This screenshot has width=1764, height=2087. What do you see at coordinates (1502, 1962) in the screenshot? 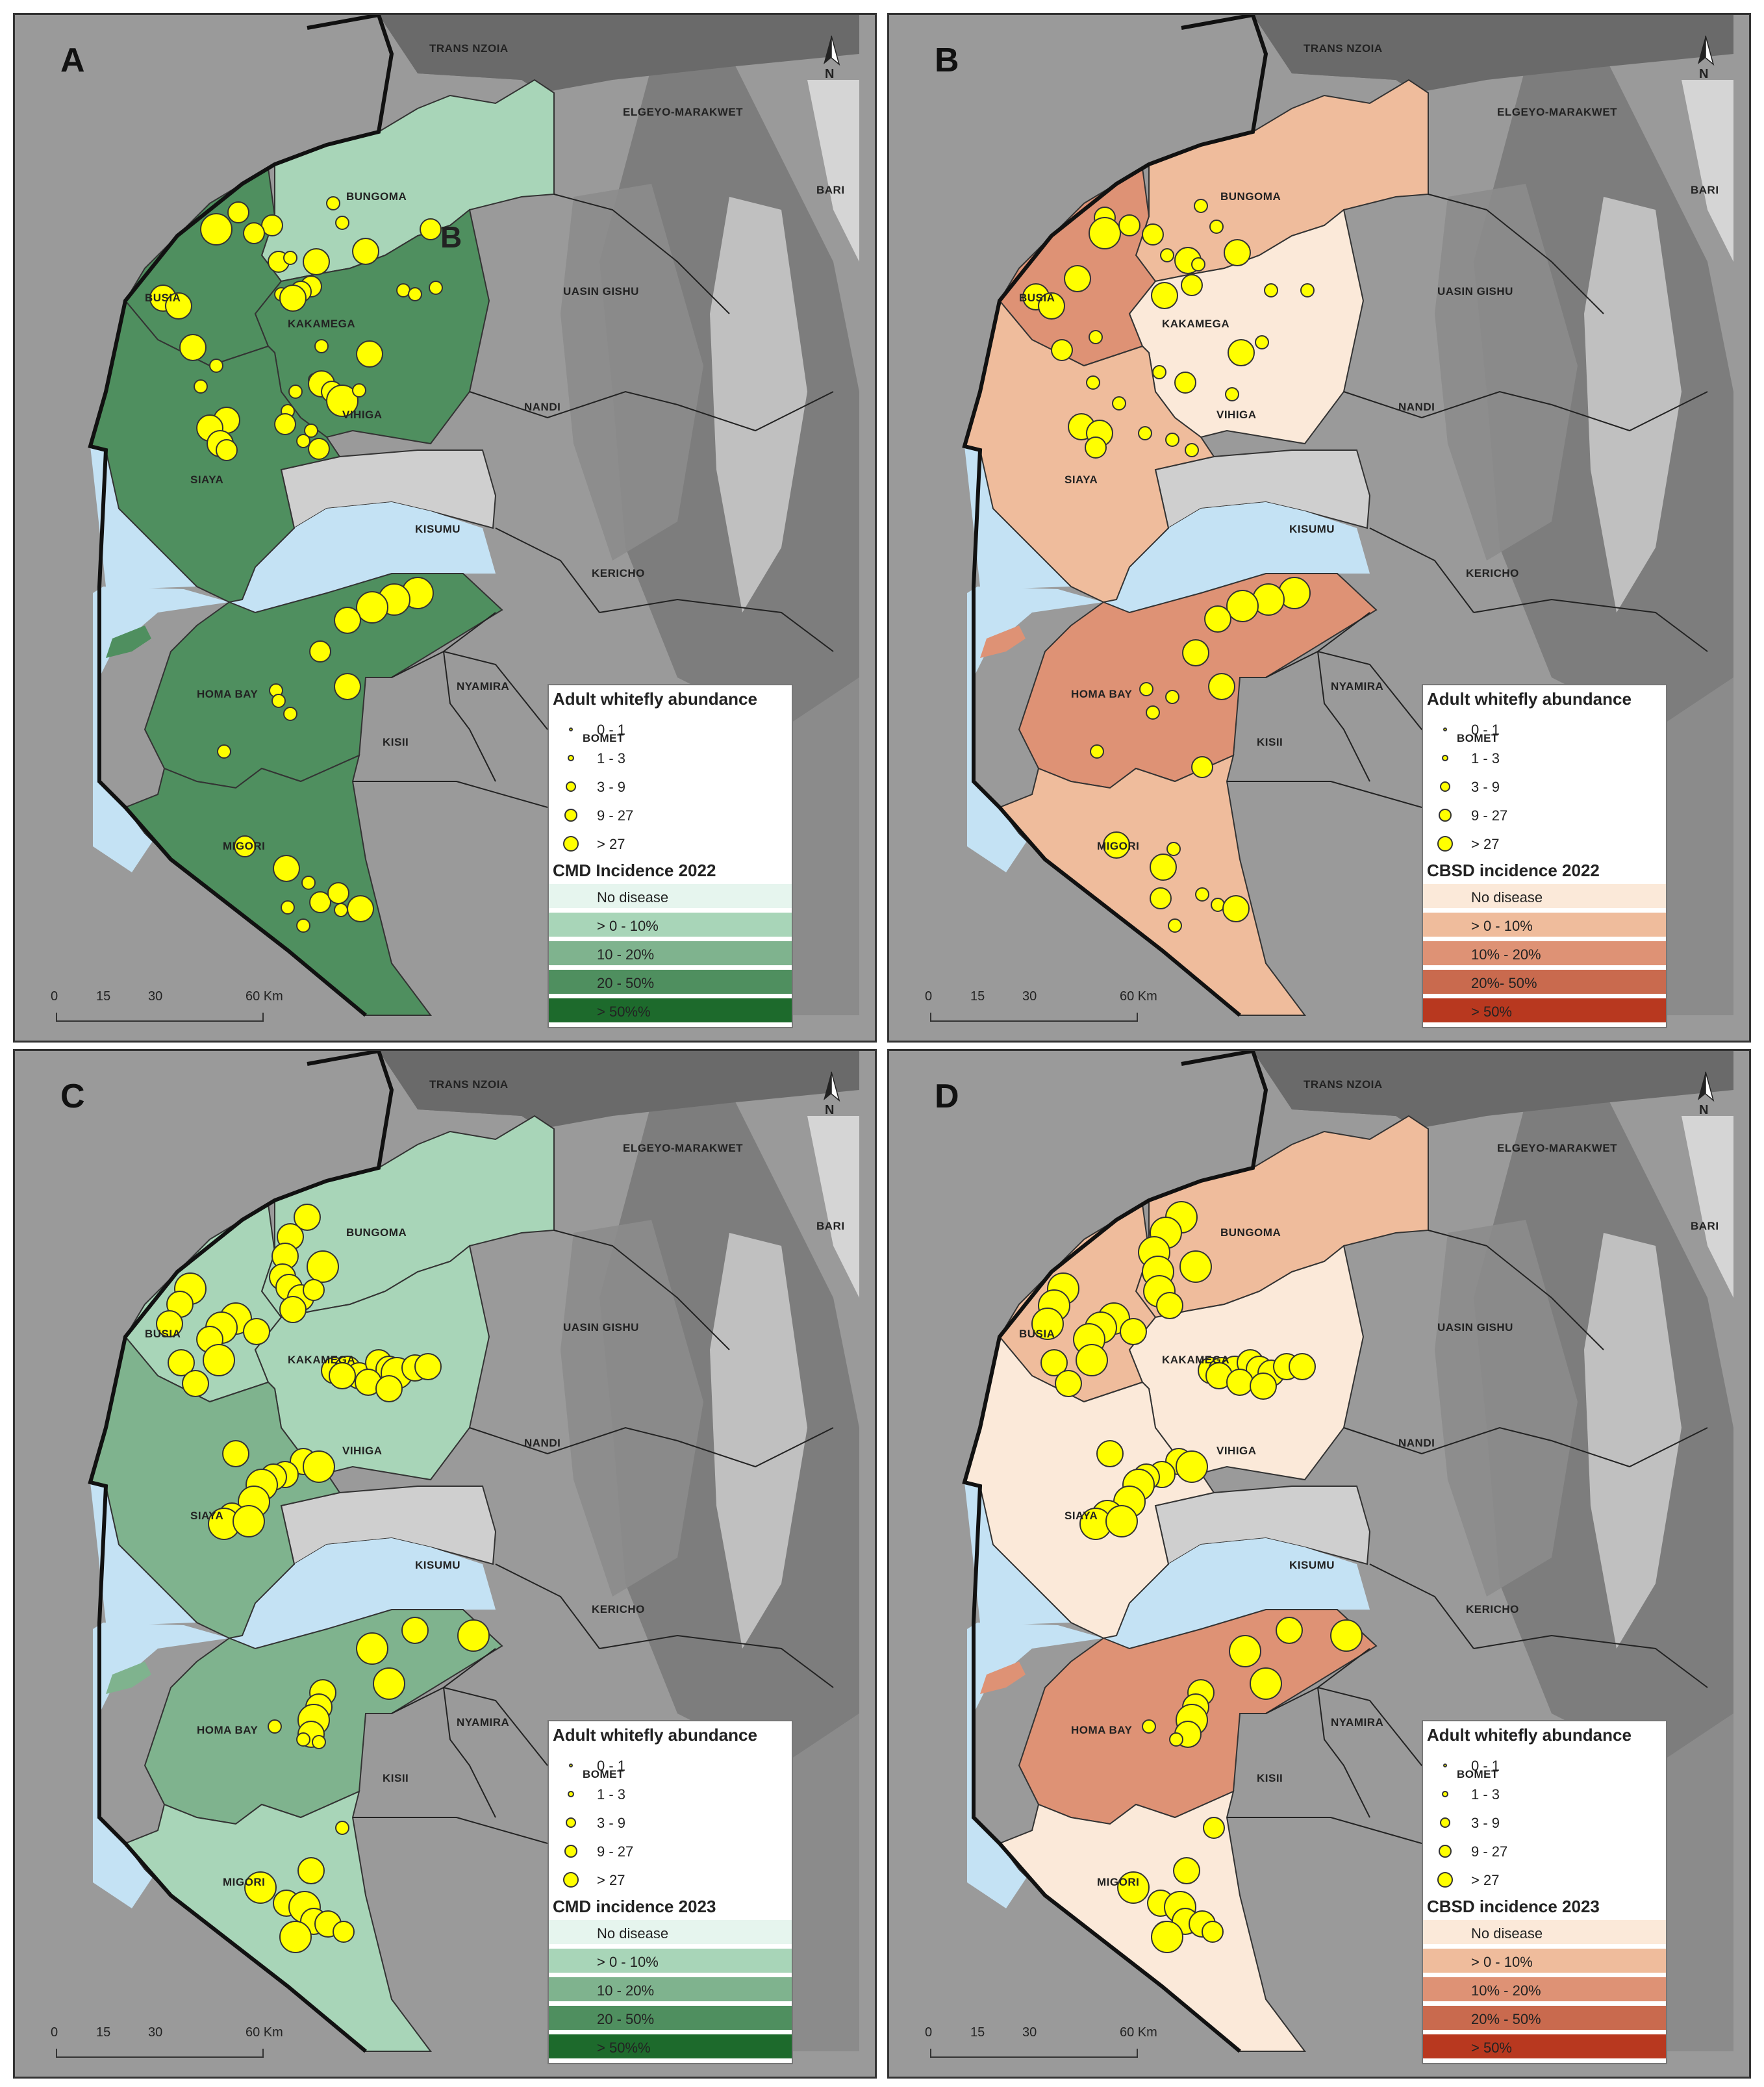
I see `legend-incidence-label: > 0 - 10%` at bounding box center [1502, 1962].